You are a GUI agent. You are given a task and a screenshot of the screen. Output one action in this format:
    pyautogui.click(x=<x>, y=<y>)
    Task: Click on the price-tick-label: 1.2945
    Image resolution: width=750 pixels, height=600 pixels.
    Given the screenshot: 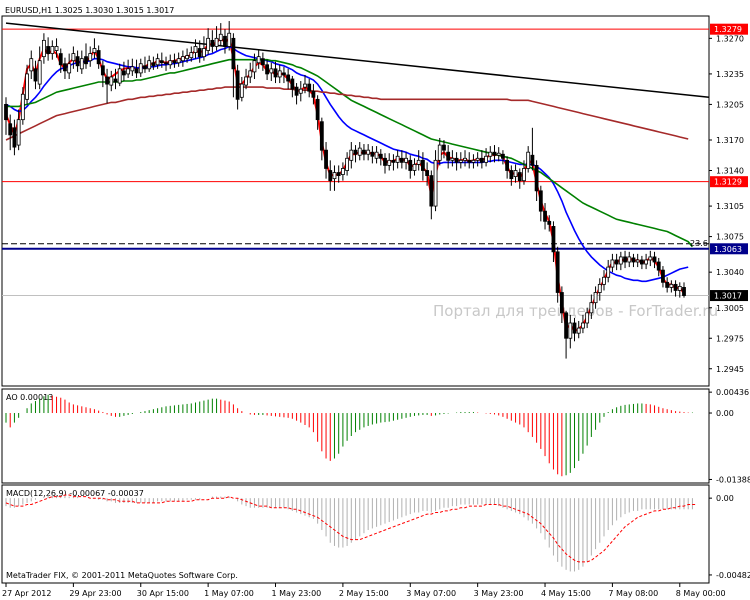 What is the action you would take?
    pyautogui.click(x=730, y=369)
    